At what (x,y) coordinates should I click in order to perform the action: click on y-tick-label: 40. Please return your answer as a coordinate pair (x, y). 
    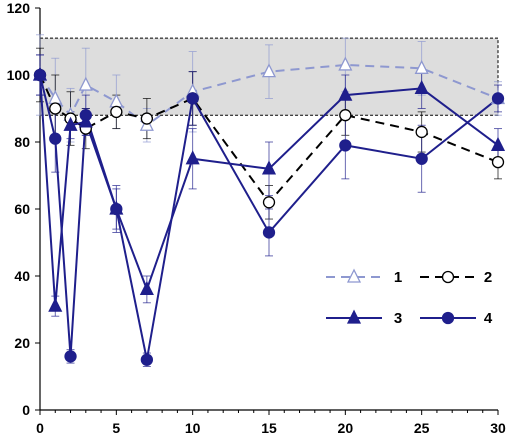
    Looking at the image, I should click on (22, 276).